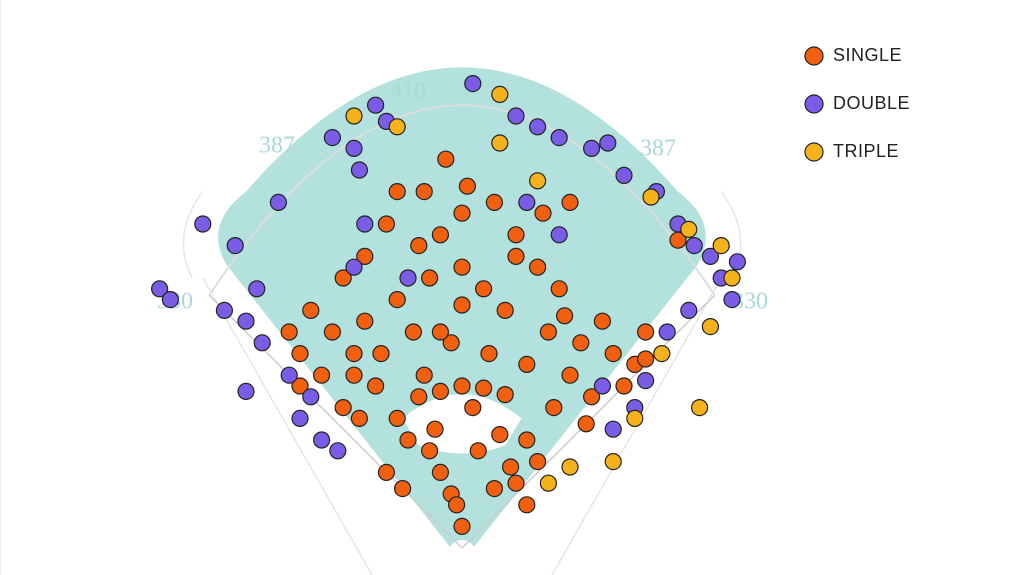 The image size is (1024, 575). Describe the element at coordinates (277, 146) in the screenshot. I see `distance-label: 387` at that location.